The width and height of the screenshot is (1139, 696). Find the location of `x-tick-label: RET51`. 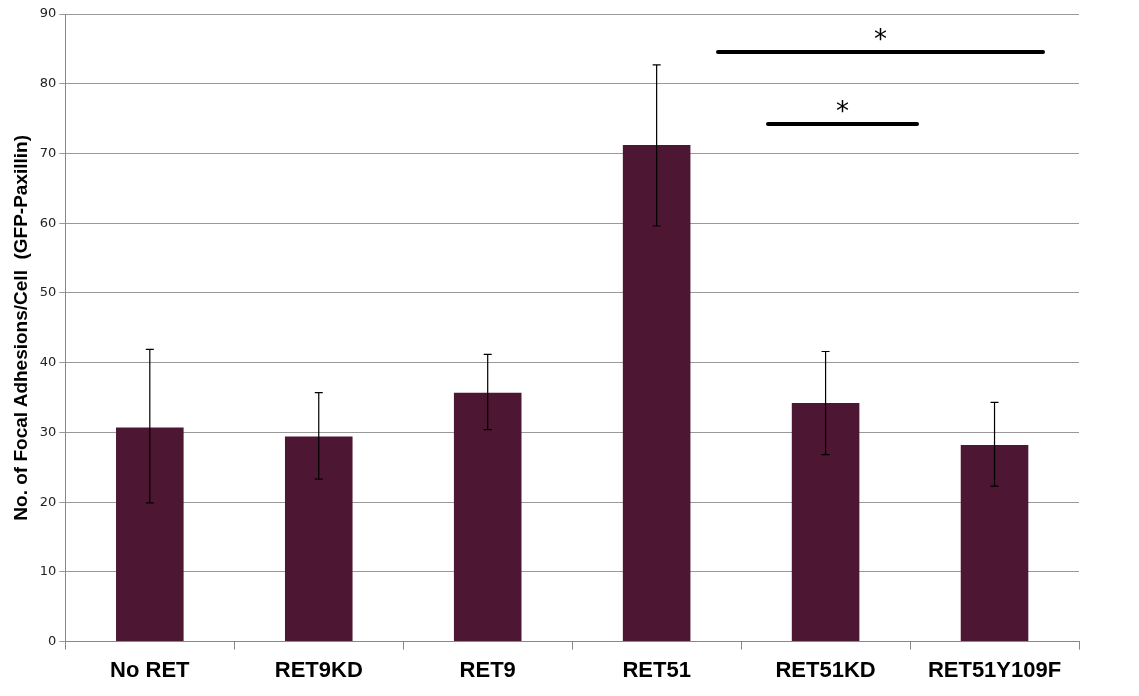

x-tick-label: RET51 is located at coordinates (656, 669).